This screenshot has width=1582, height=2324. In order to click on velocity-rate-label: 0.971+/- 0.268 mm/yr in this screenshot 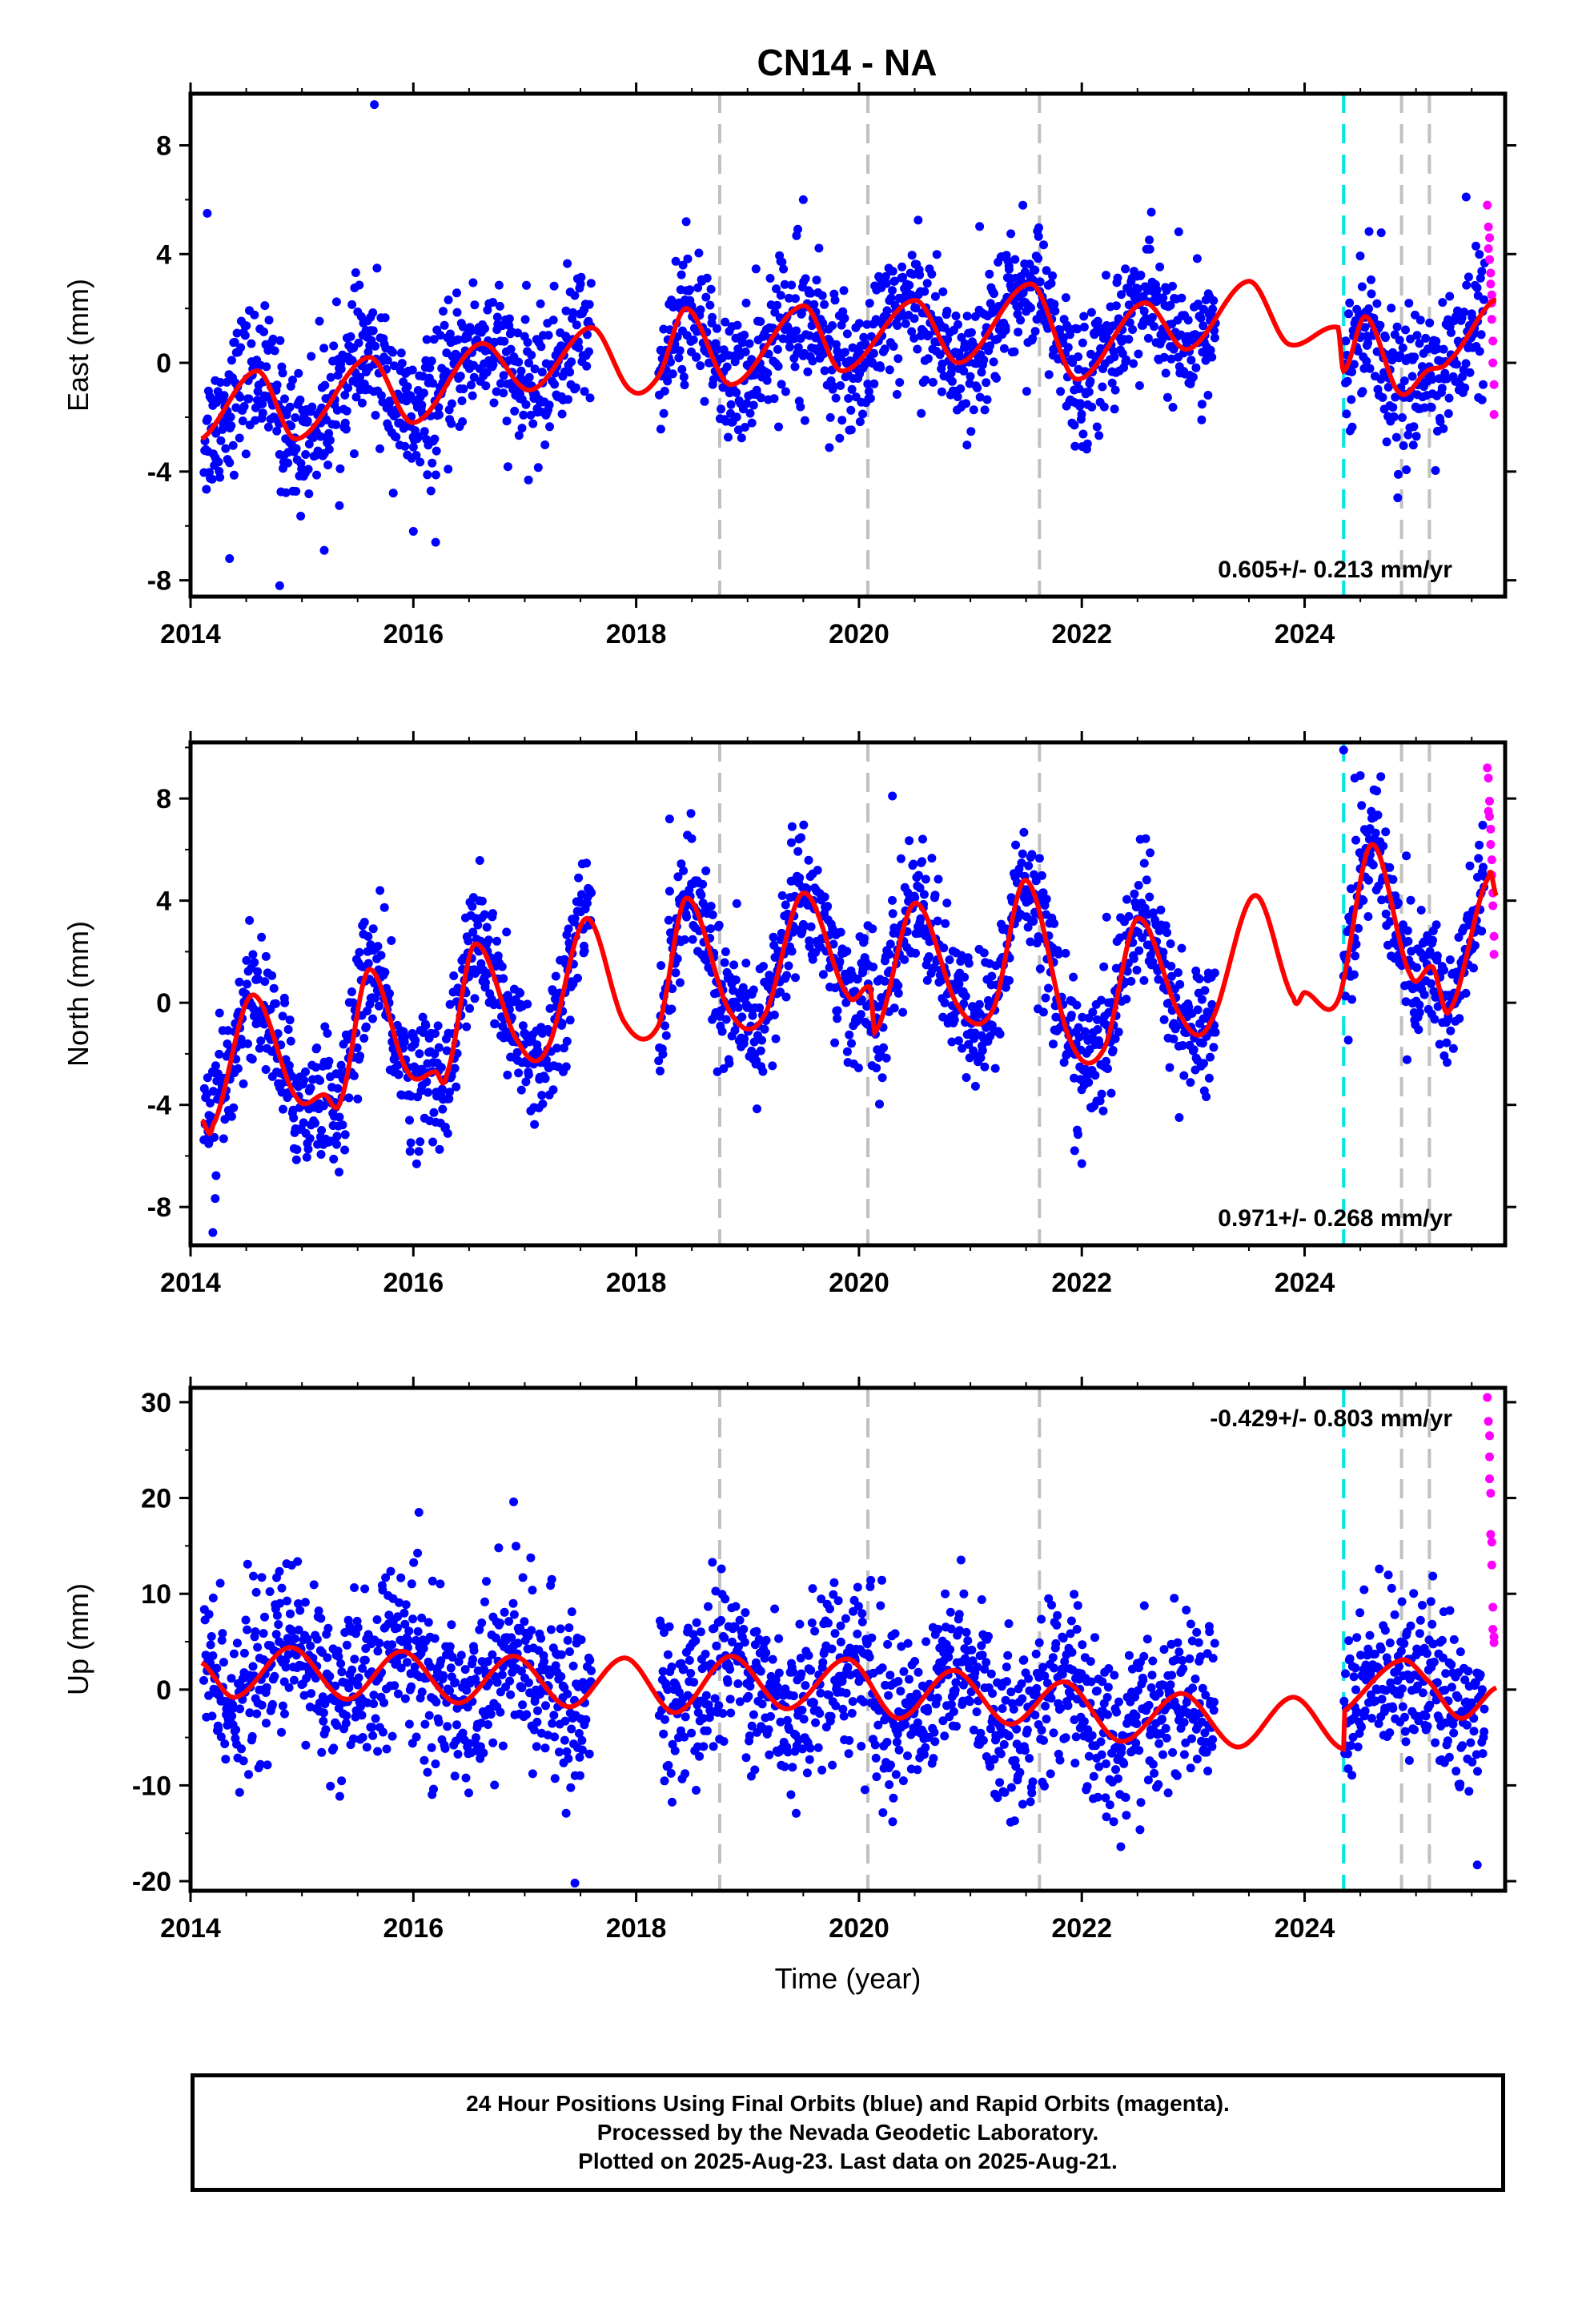, I will do `click(1335, 1218)`.